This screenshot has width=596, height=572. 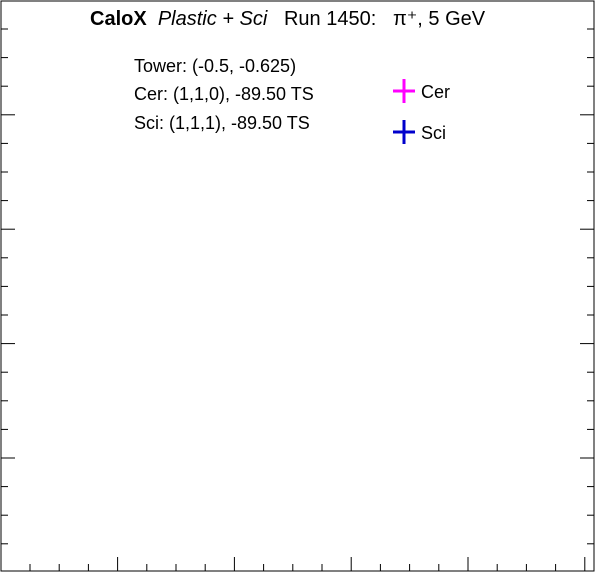 I want to click on legend-label-sci: Sci, so click(x=434, y=133).